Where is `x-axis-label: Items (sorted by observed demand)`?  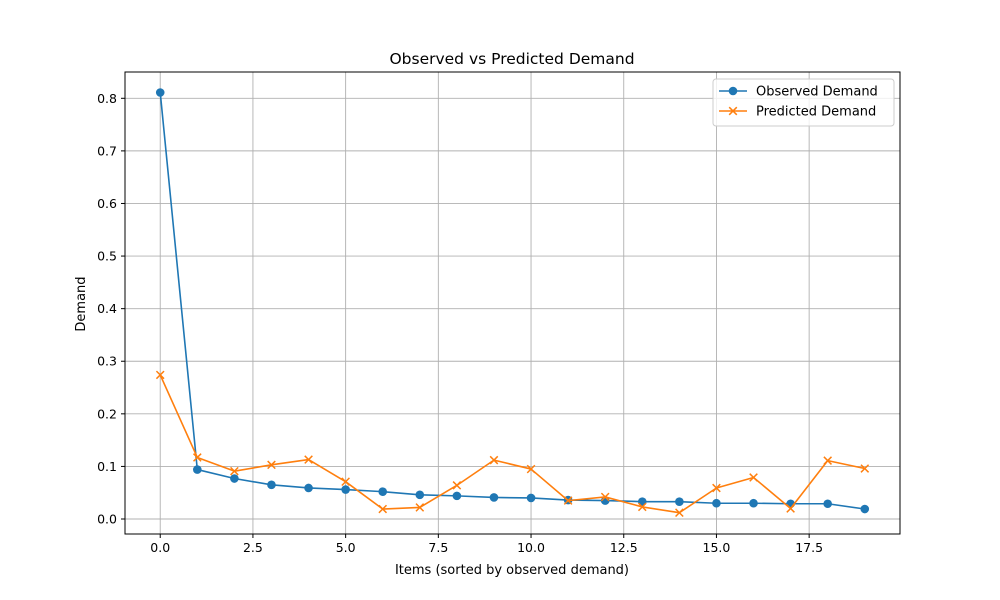
x-axis-label: Items (sorted by observed demand) is located at coordinates (512, 570).